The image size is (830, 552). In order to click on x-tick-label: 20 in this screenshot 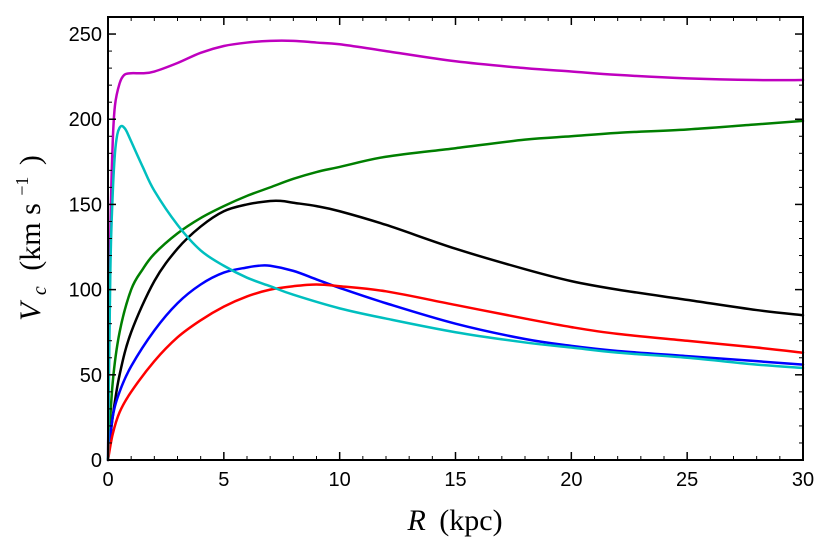, I will do `click(571, 480)`.